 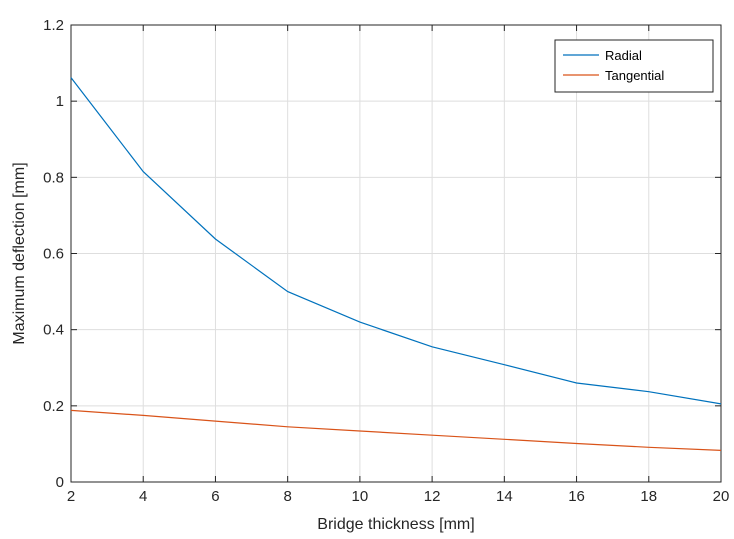 I want to click on x-tick-label: 8, so click(x=287, y=496).